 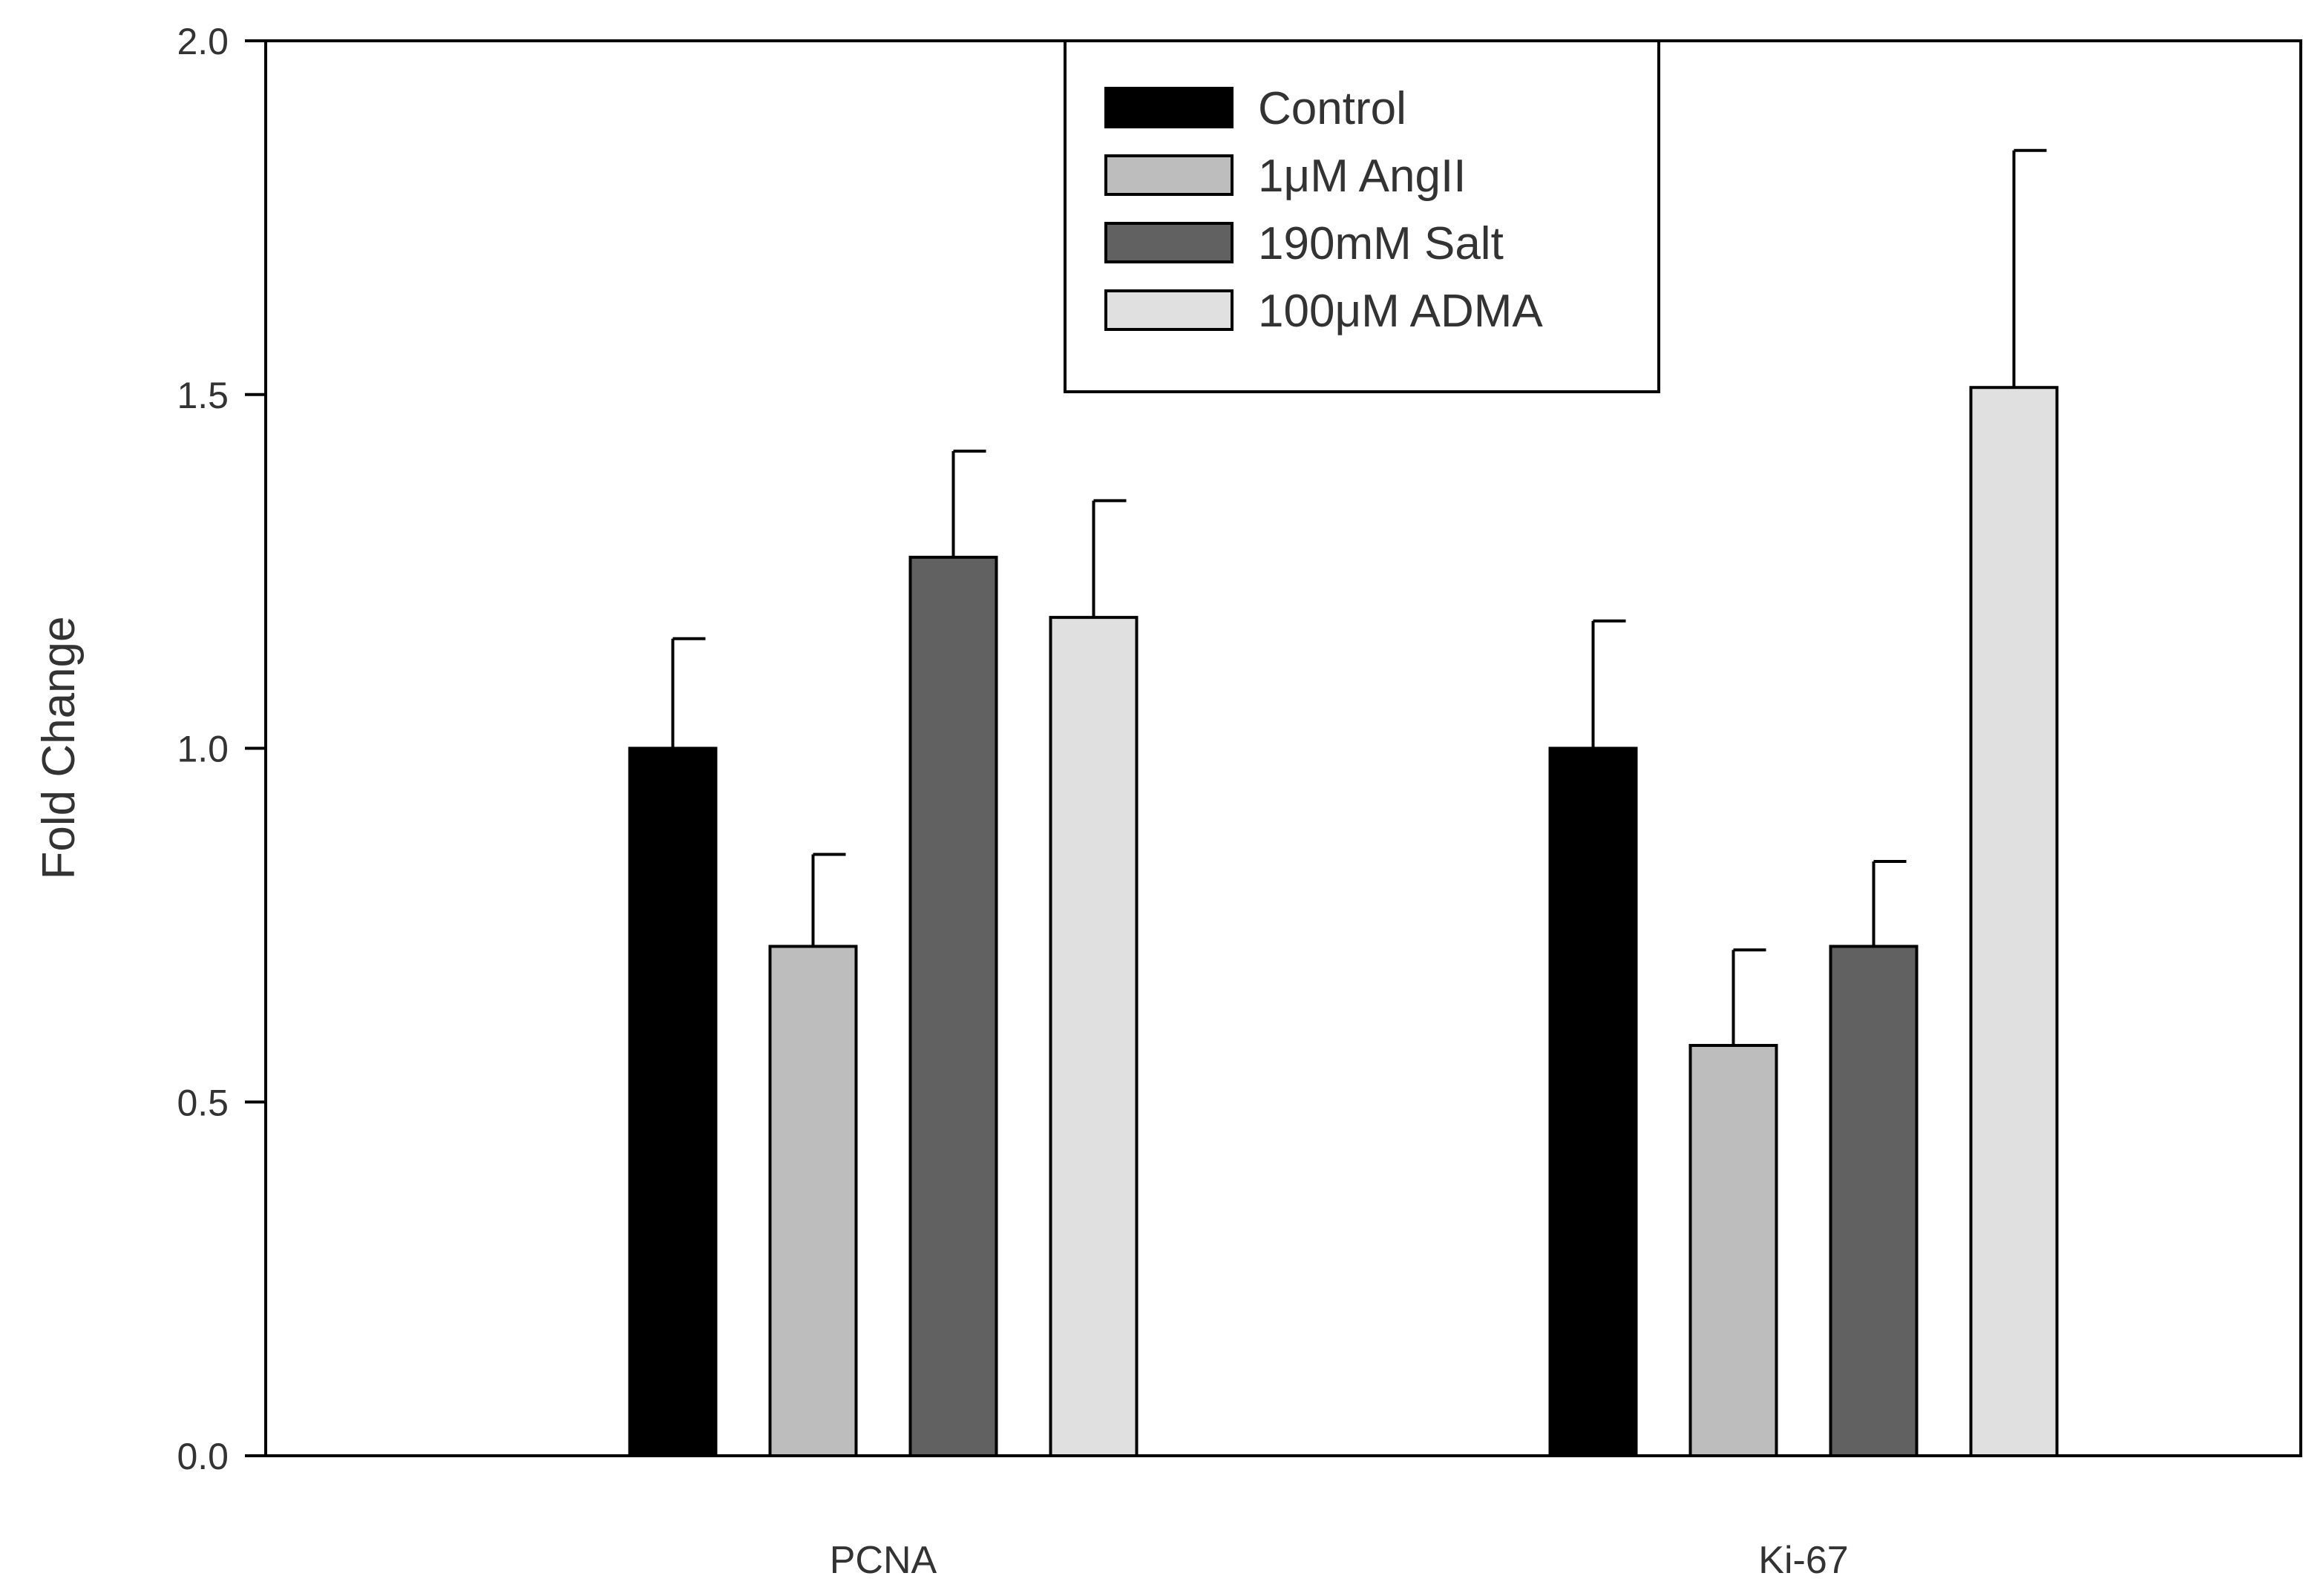 I want to click on legend: Control 1μM AngII 190mM Salt 100μM ADMA, so click(x=1362, y=216).